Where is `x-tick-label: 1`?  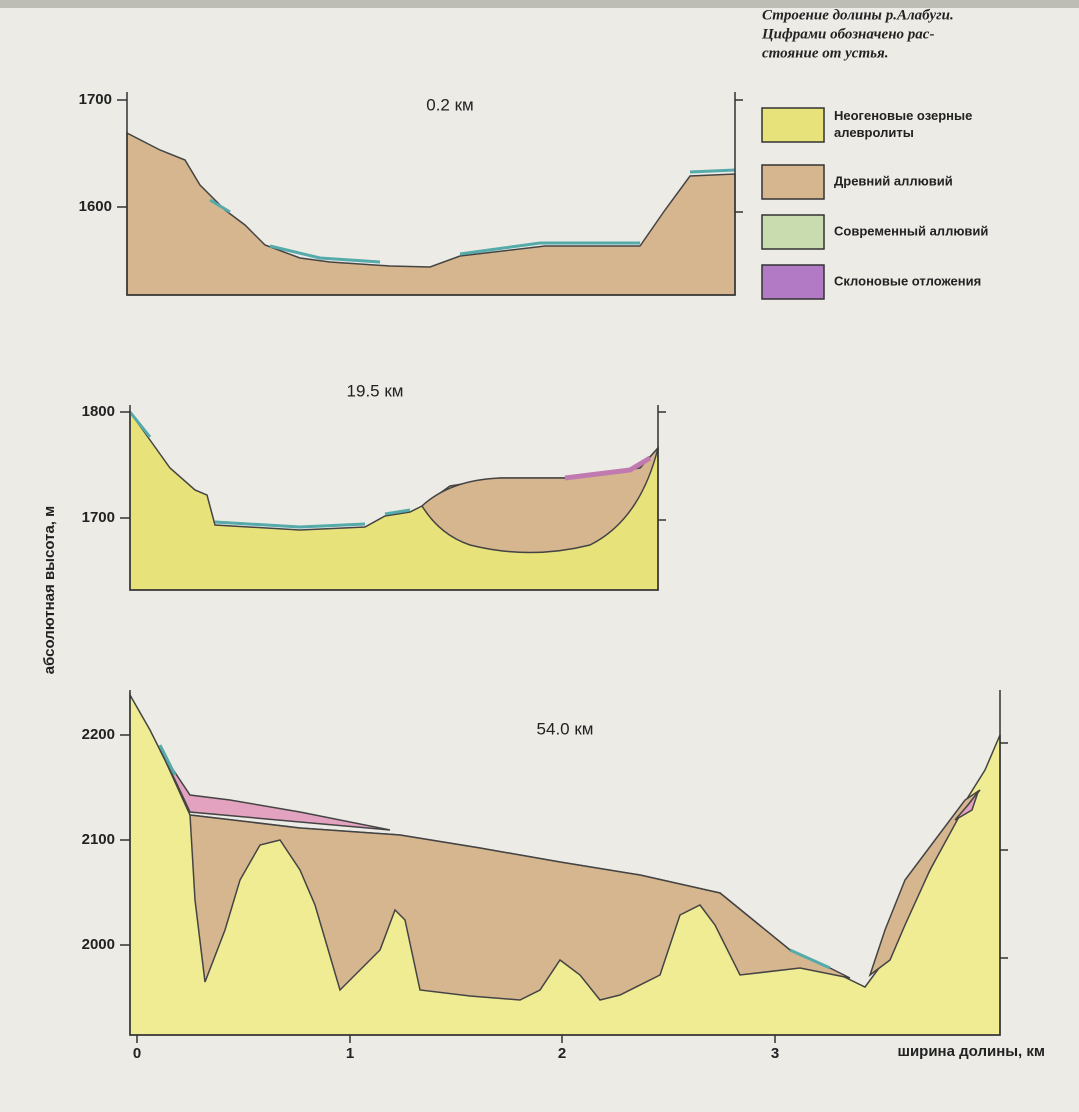 x-tick-label: 1 is located at coordinates (350, 1053).